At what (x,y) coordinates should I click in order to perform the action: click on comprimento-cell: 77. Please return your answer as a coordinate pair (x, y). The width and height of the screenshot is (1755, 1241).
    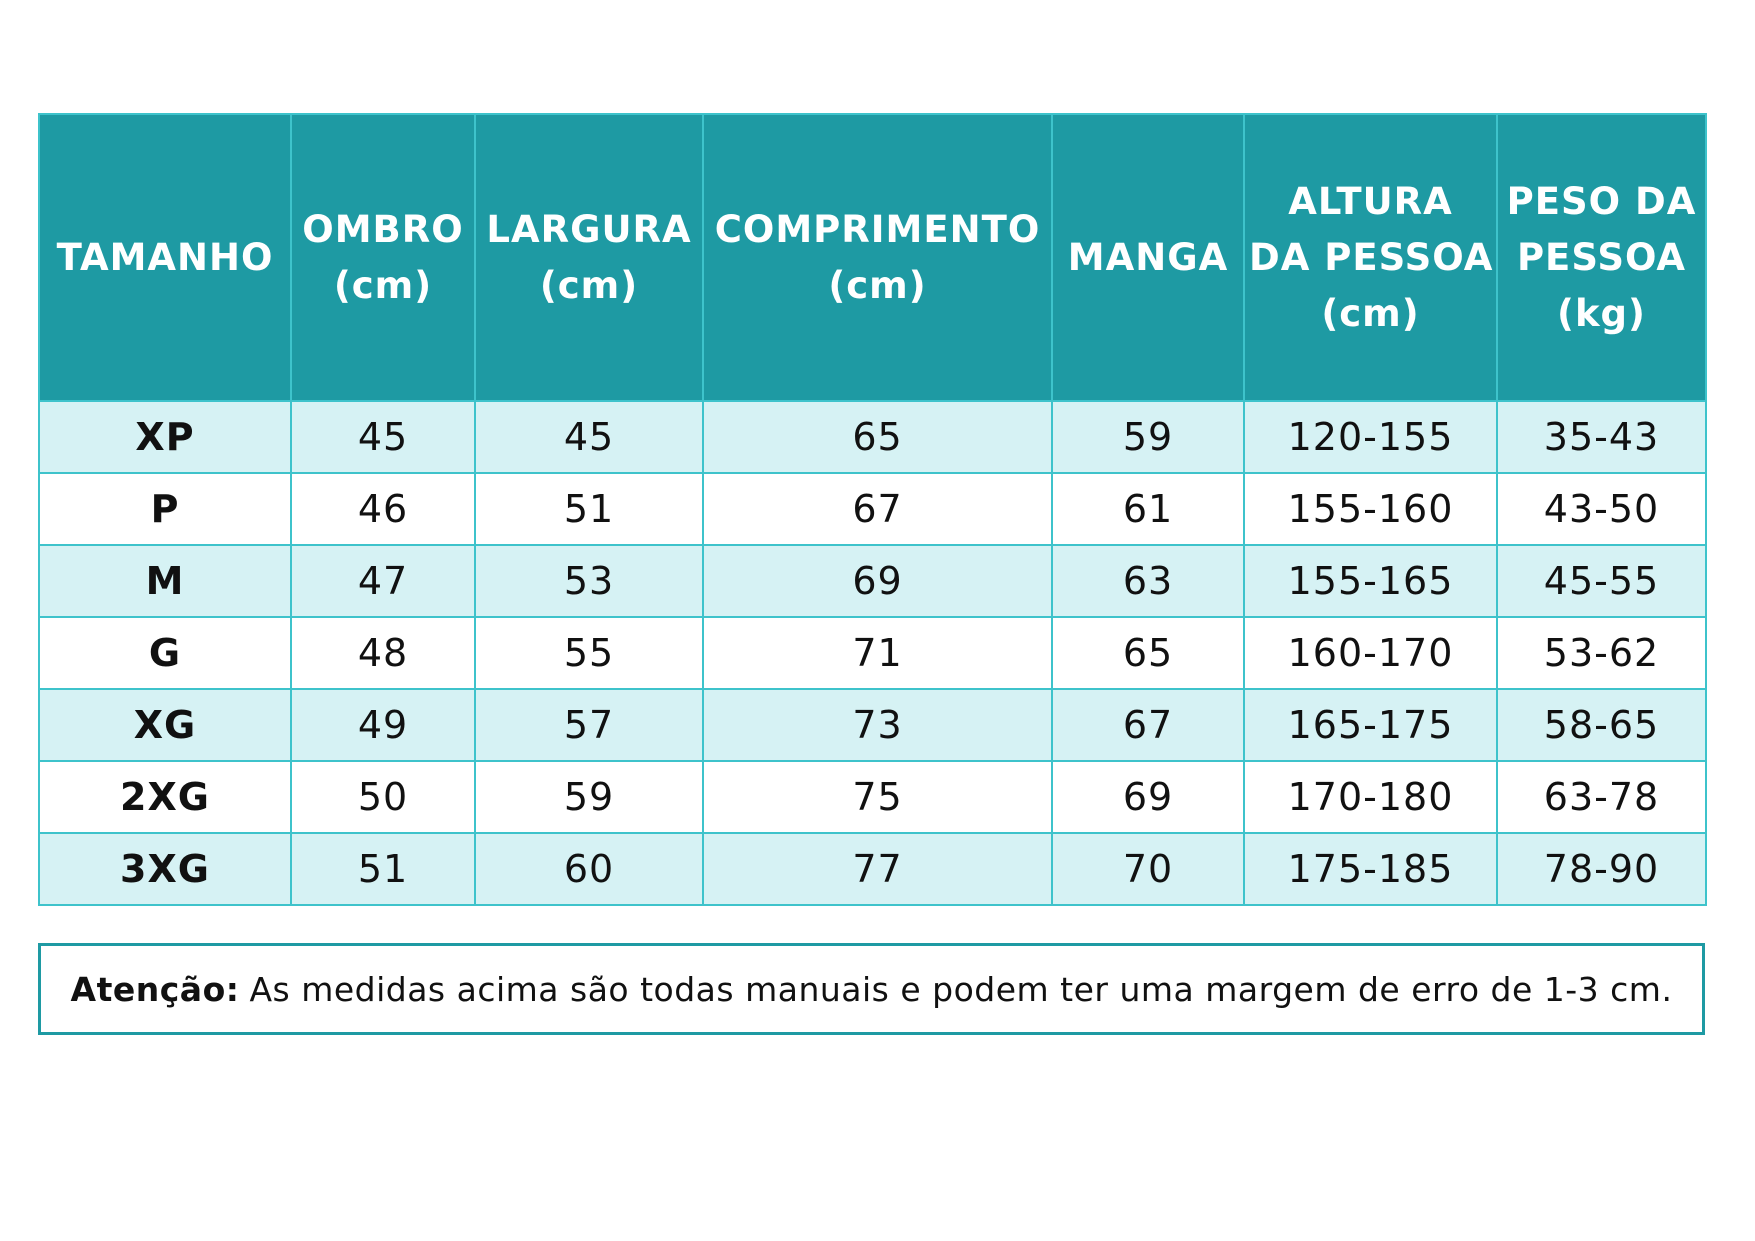
    Looking at the image, I should click on (877, 869).